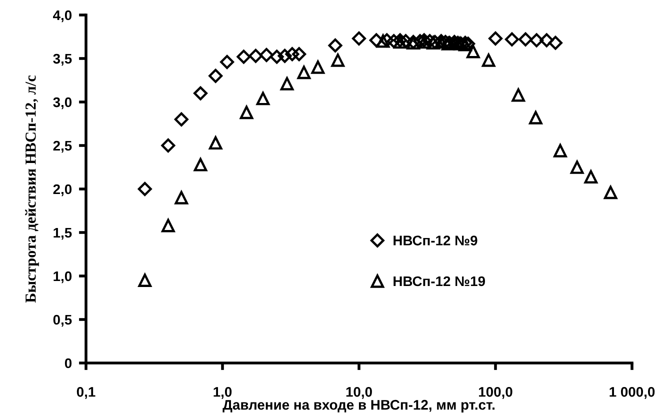 The image size is (661, 420). I want to click on x-tick-label: 1 000,0, so click(632, 392).